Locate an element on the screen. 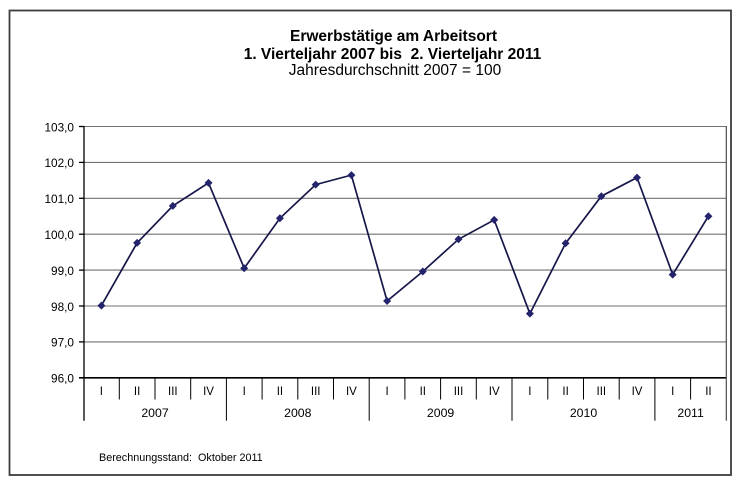  svg-text: 103,0 is located at coordinates (59, 127).